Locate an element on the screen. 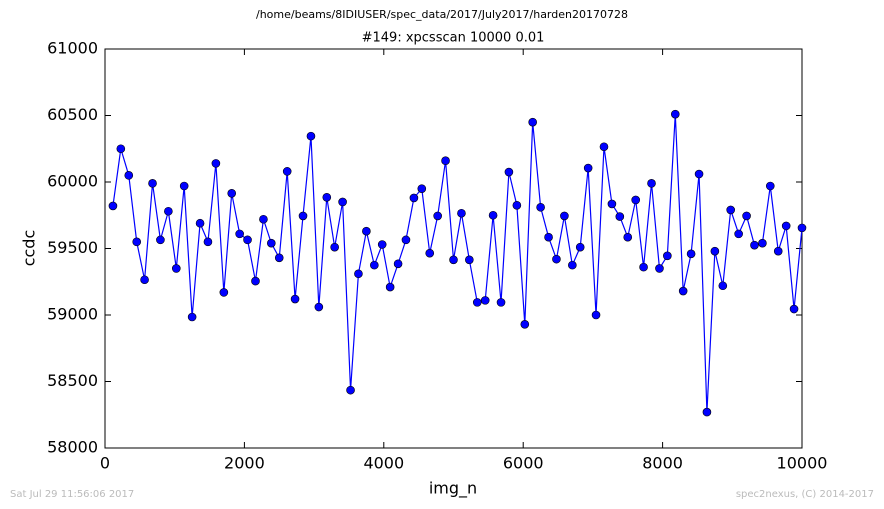 This screenshot has height=509, width=884. y-tick-label: 60500 is located at coordinates (72, 114).